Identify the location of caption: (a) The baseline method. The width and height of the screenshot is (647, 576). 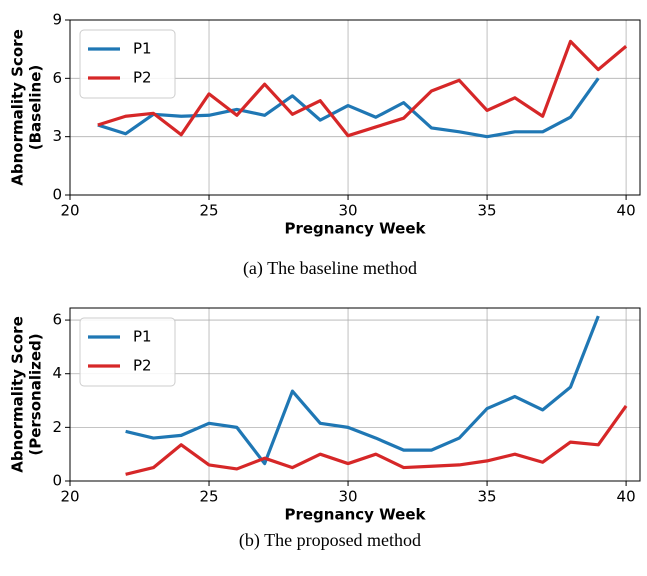
(330, 268).